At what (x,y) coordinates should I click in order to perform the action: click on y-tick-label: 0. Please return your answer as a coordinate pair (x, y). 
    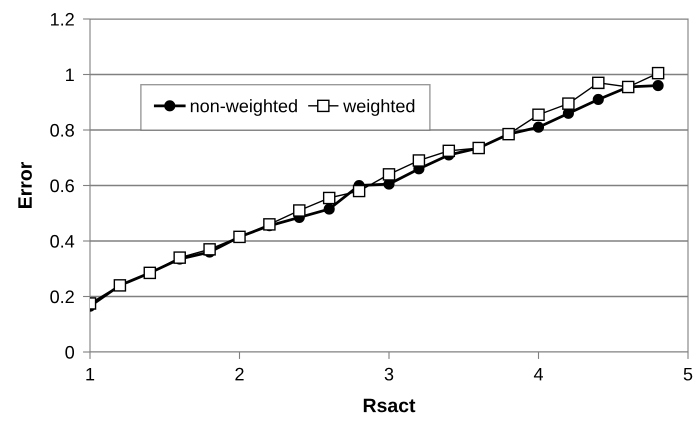
    Looking at the image, I should click on (69, 352).